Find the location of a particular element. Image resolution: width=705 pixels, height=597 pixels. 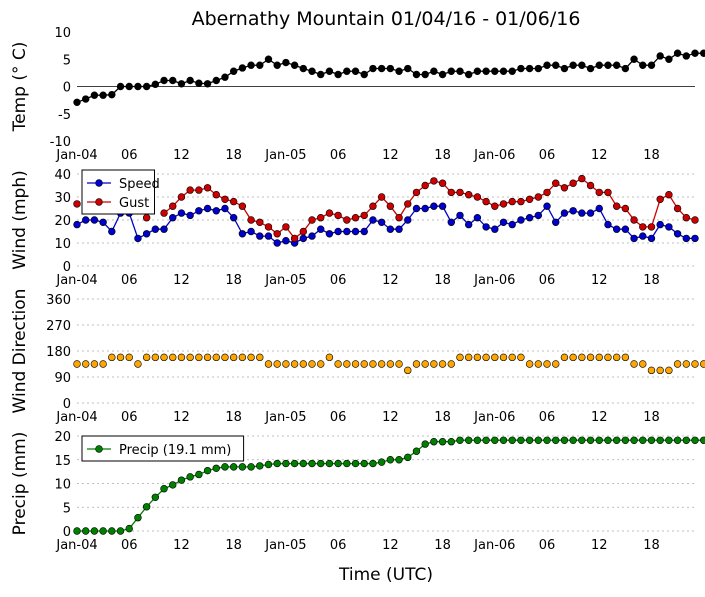

y-axis-label: Wind (mph) is located at coordinates (20, 220).